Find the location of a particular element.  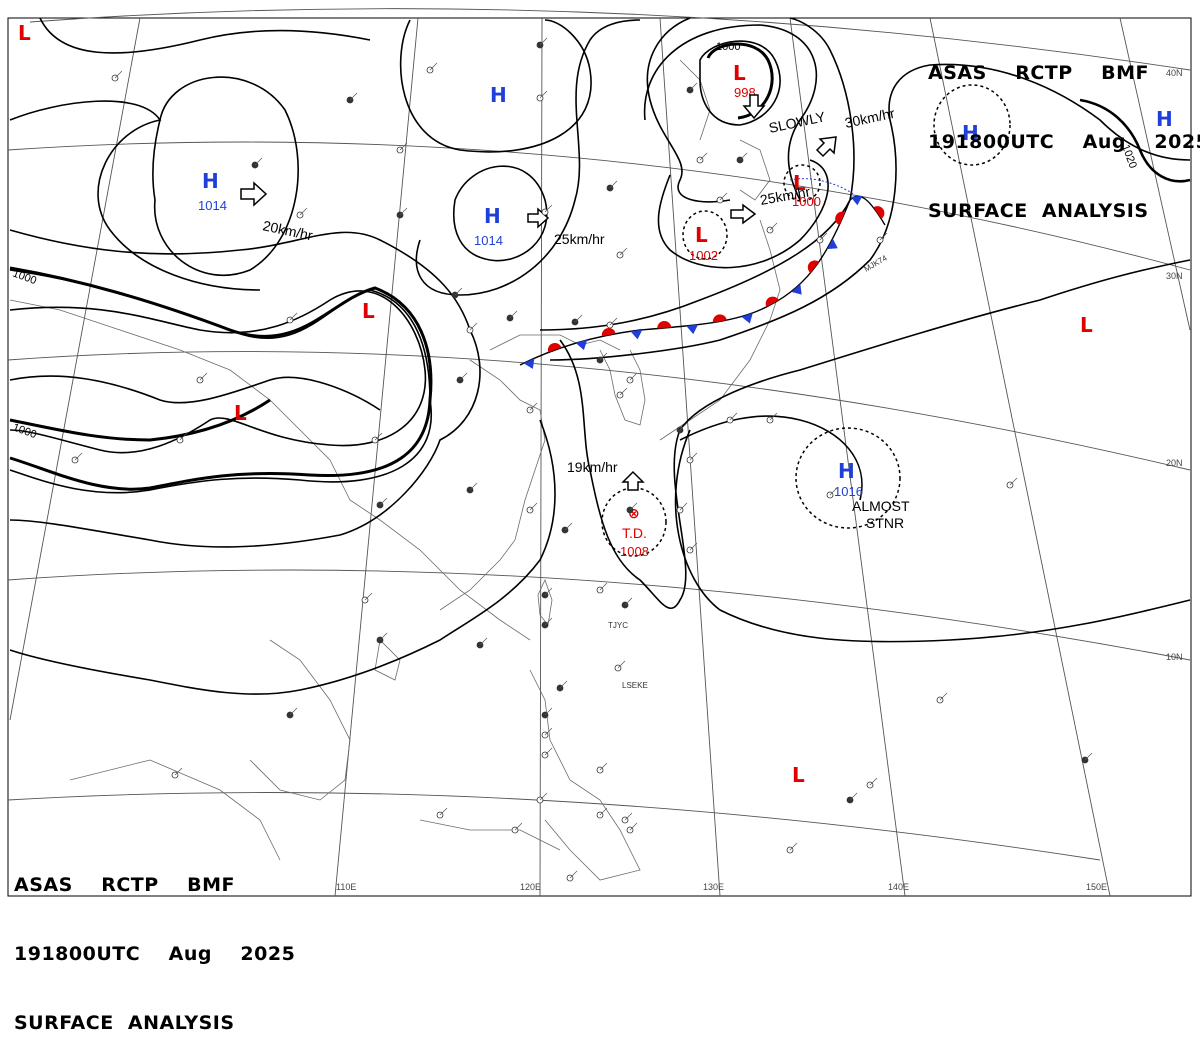

movement-arrow-icon is located at coordinates (743, 214).